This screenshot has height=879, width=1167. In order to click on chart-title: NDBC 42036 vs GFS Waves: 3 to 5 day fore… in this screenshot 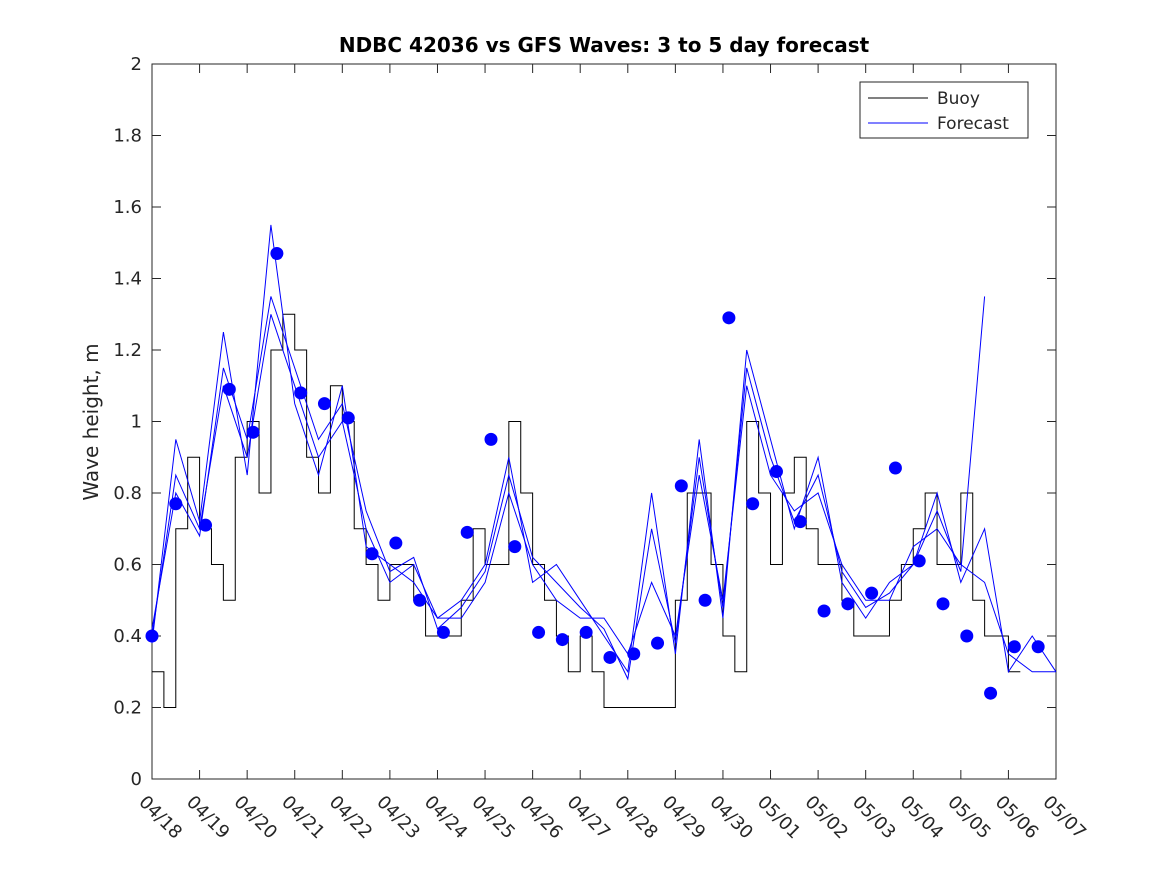, I will do `click(604, 45)`.